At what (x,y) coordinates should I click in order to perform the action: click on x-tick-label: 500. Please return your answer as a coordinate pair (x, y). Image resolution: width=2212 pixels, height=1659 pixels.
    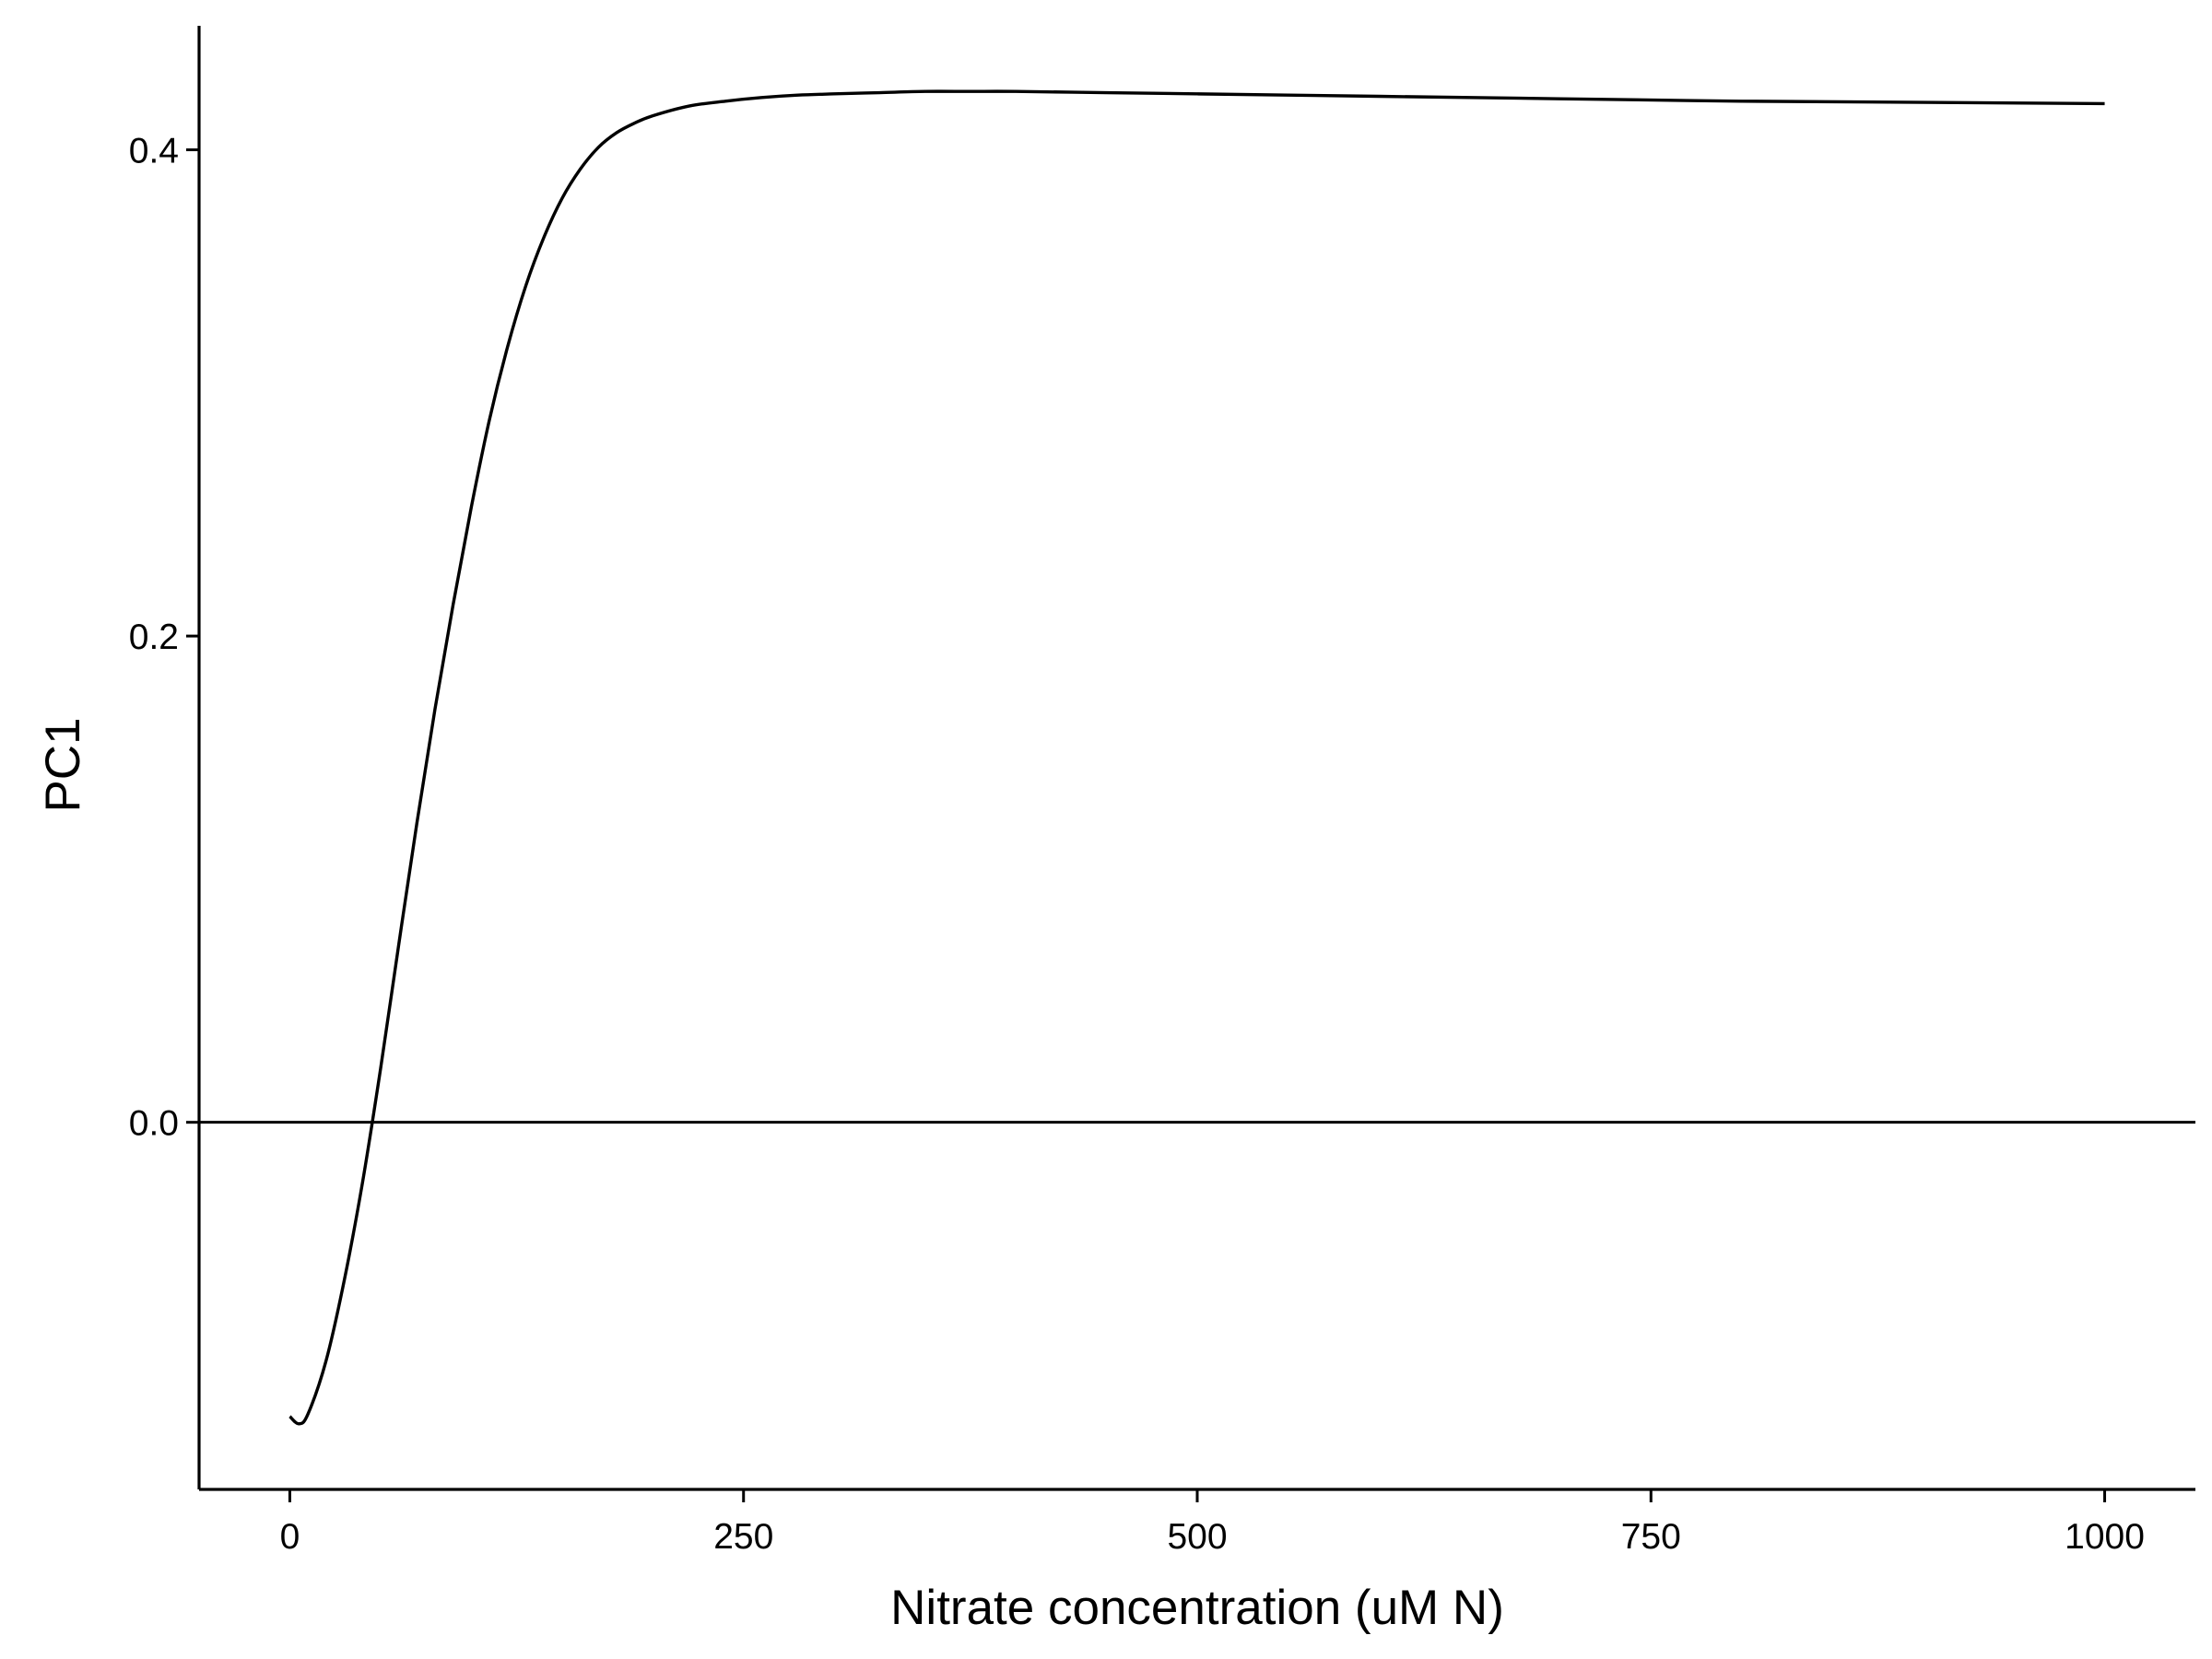
    Looking at the image, I should click on (1197, 1537).